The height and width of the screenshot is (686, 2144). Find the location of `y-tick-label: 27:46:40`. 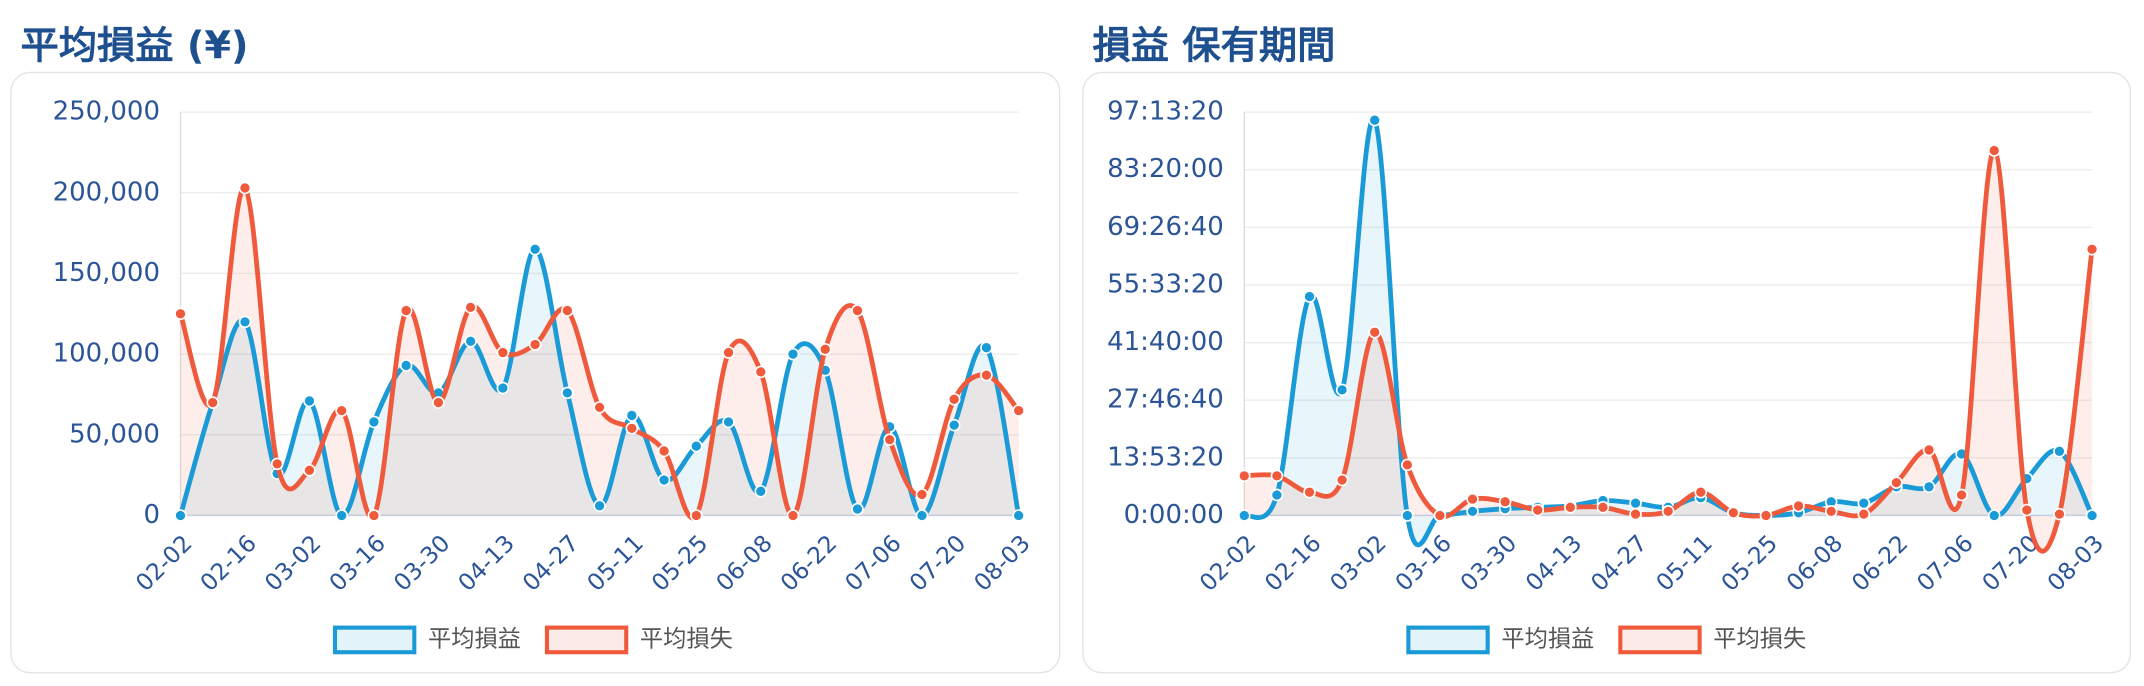

y-tick-label: 27:46:40 is located at coordinates (1165, 400).